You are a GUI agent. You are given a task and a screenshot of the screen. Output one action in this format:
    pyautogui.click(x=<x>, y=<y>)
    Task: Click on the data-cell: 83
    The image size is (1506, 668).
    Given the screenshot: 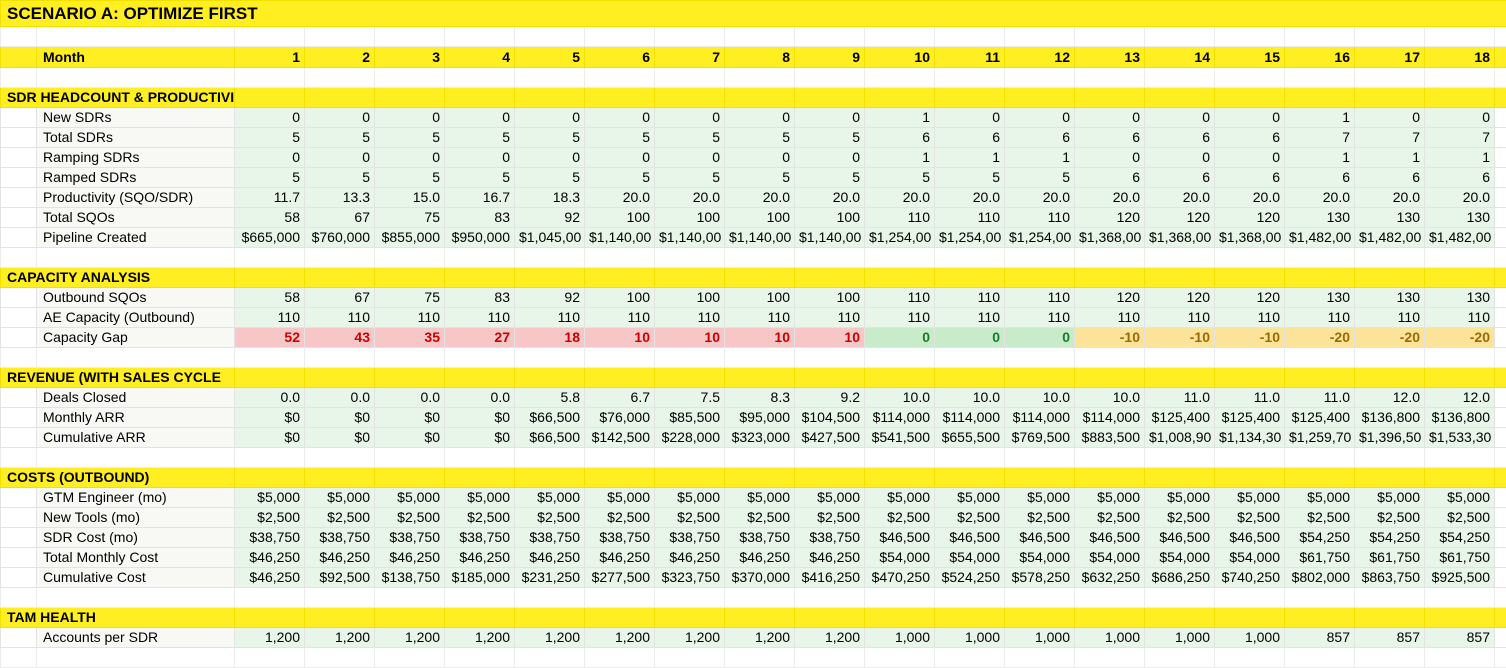 What is the action you would take?
    pyautogui.click(x=480, y=218)
    